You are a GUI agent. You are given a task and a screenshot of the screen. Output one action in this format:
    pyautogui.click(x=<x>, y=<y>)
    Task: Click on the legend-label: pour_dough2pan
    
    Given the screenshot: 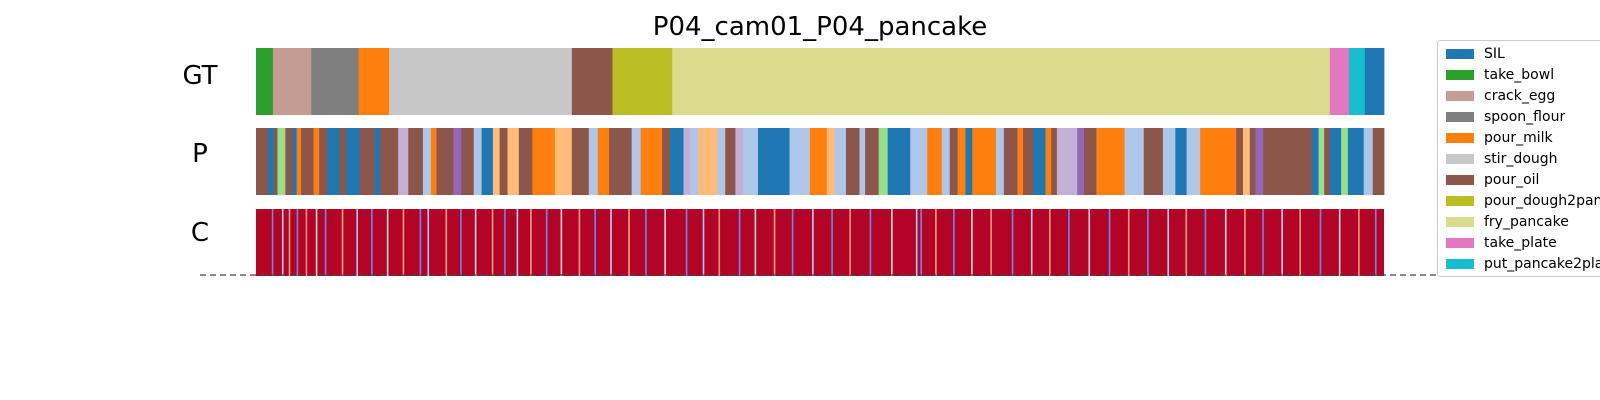 What is the action you would take?
    pyautogui.click(x=1542, y=201)
    